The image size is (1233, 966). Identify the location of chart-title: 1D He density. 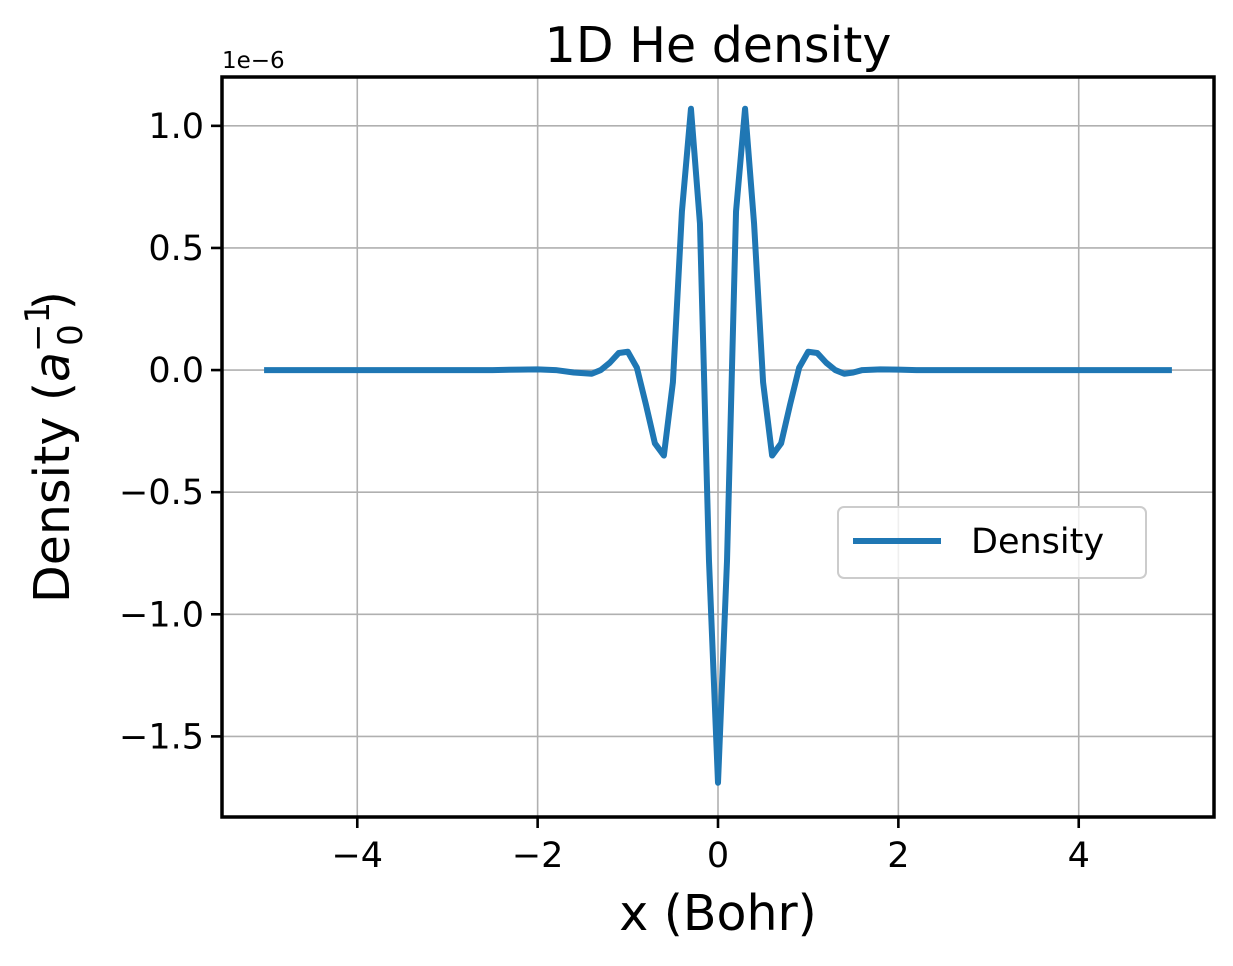
(718, 45).